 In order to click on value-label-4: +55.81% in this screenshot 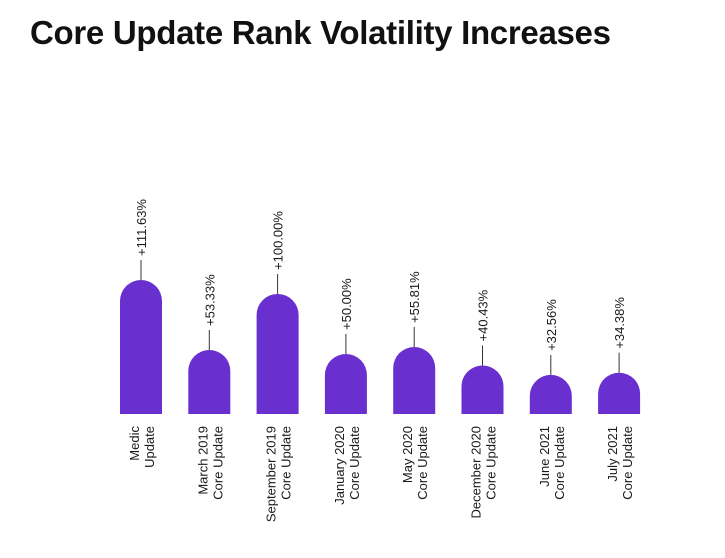, I will do `click(414, 297)`.